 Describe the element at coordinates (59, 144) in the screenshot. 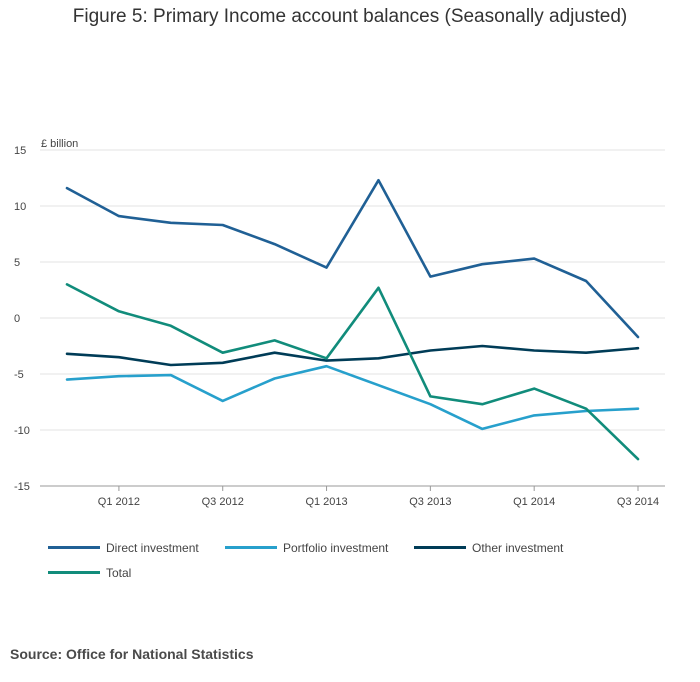

I see `y-axis-unit-label: £ billion` at that location.